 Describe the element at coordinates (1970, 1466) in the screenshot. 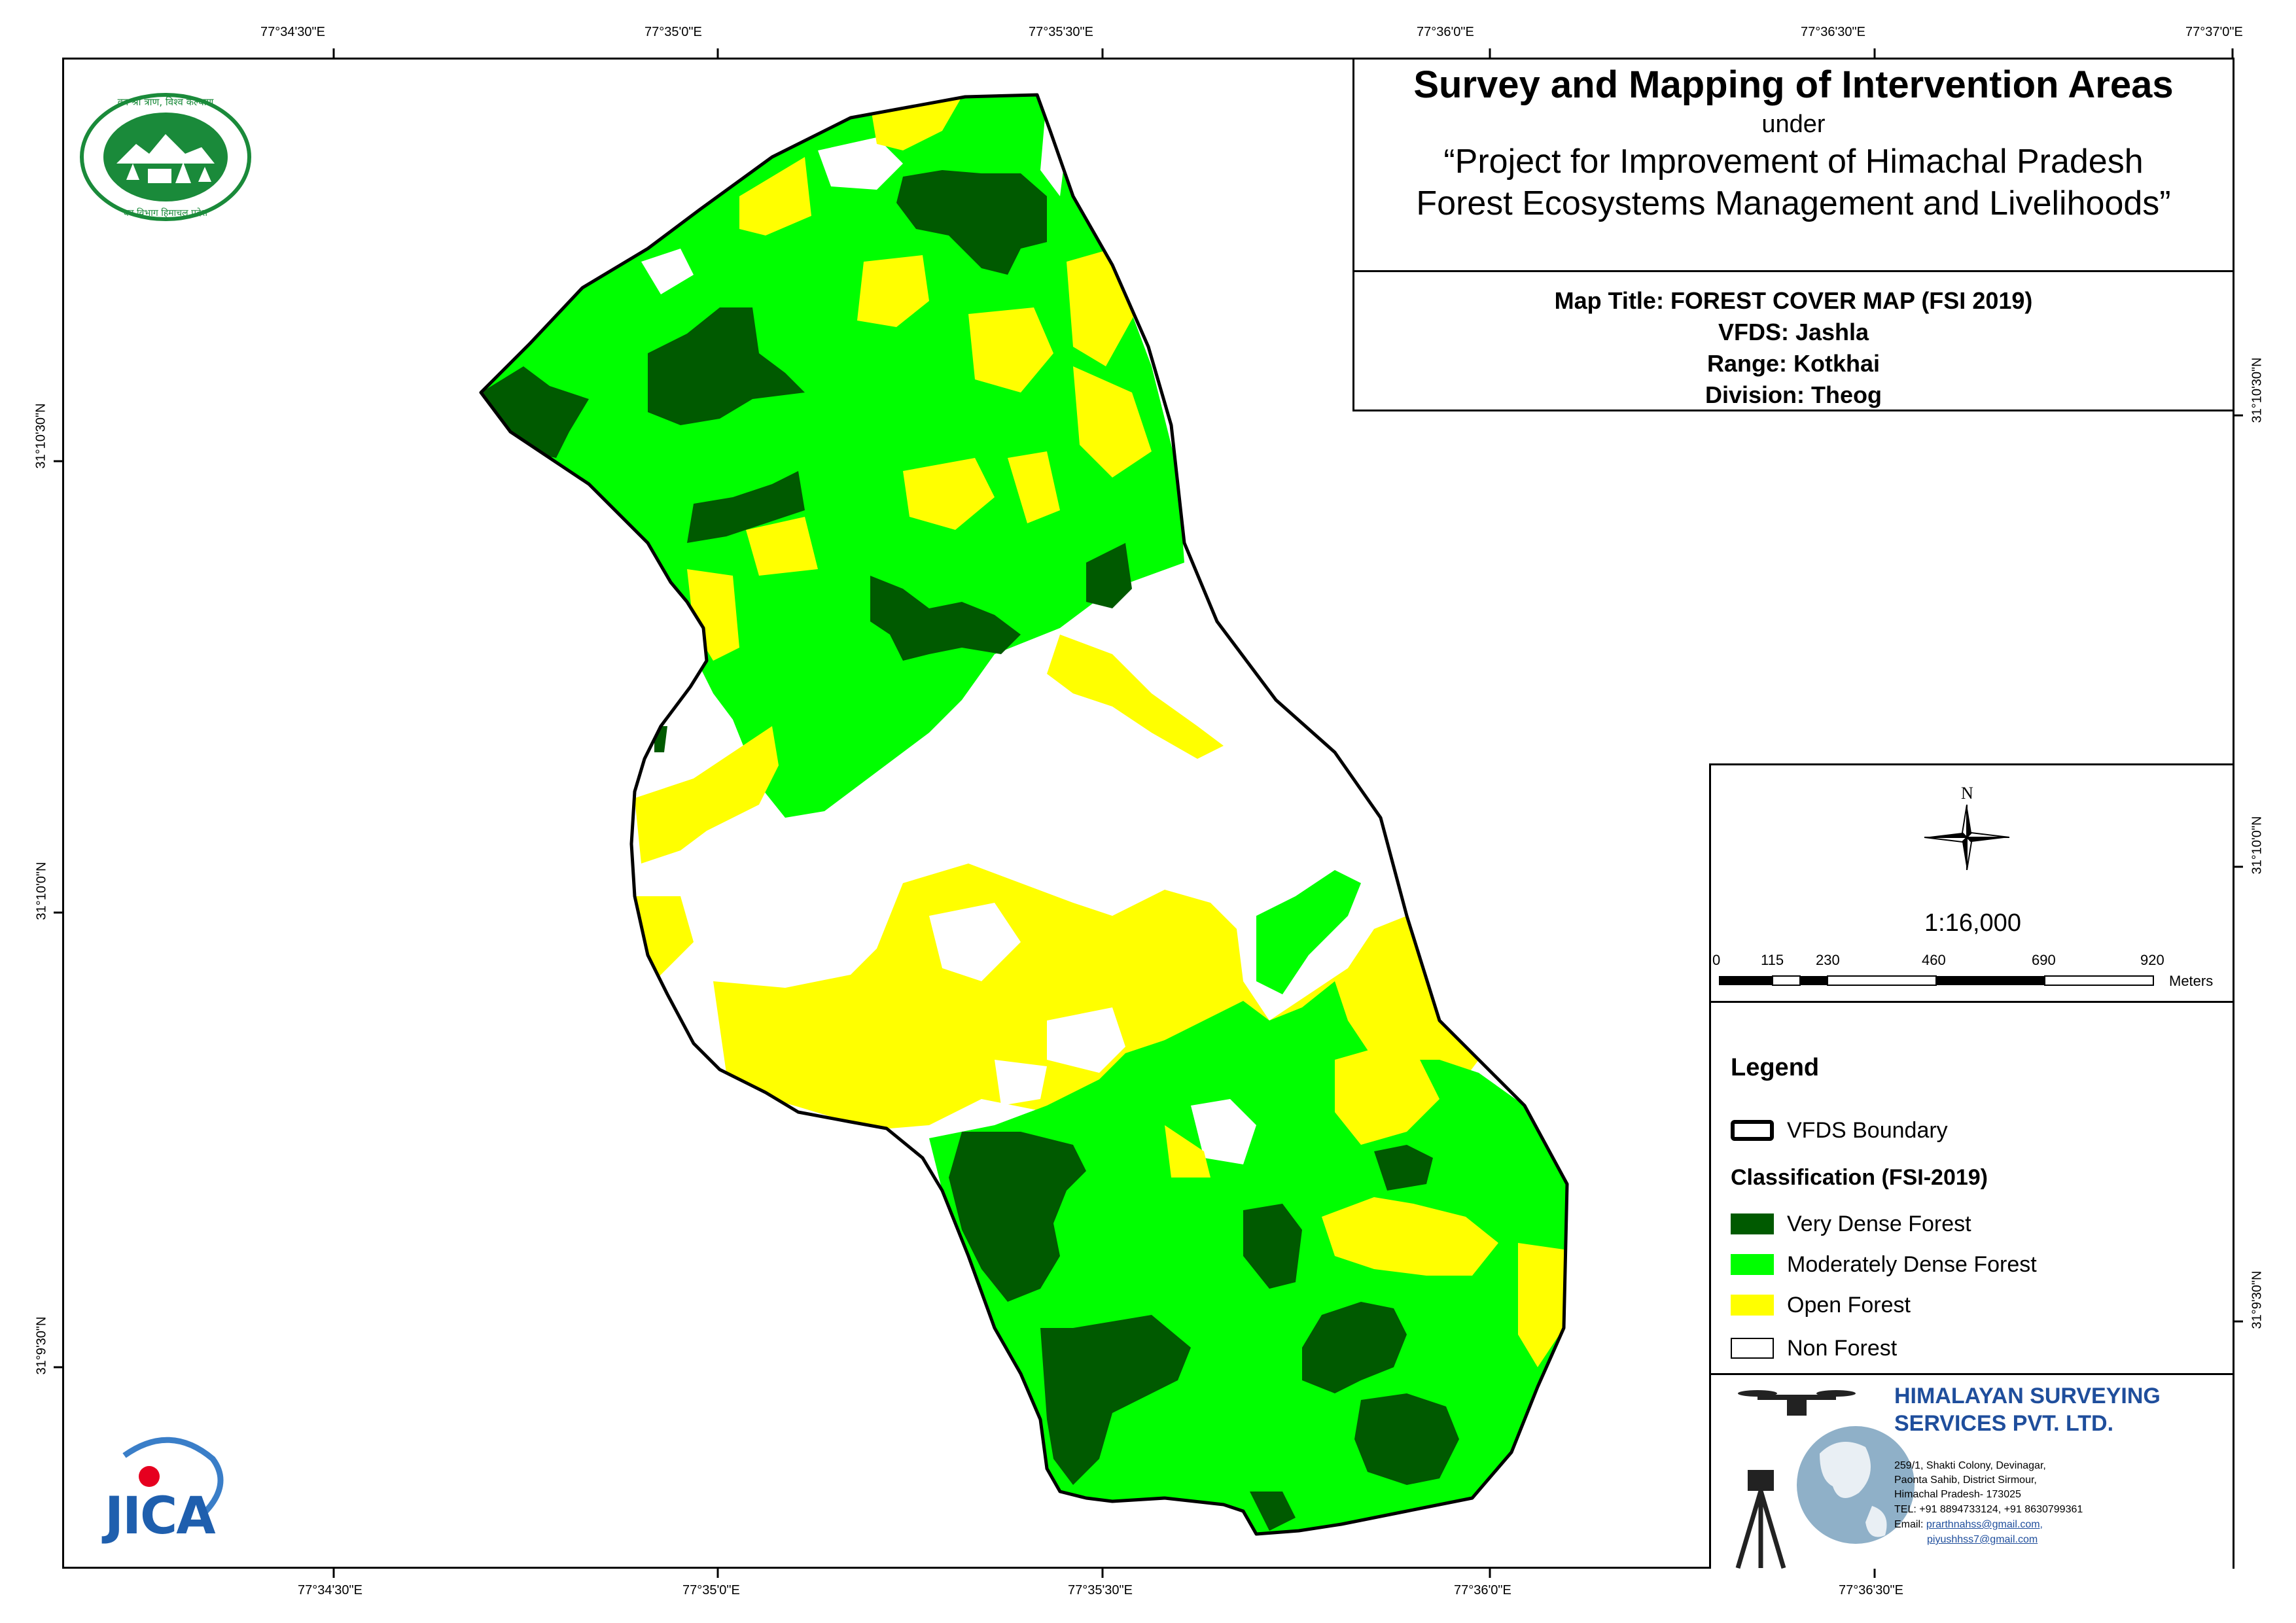

I see `company-address-1: 259/1, Shakti Colony, Devinagar,` at that location.